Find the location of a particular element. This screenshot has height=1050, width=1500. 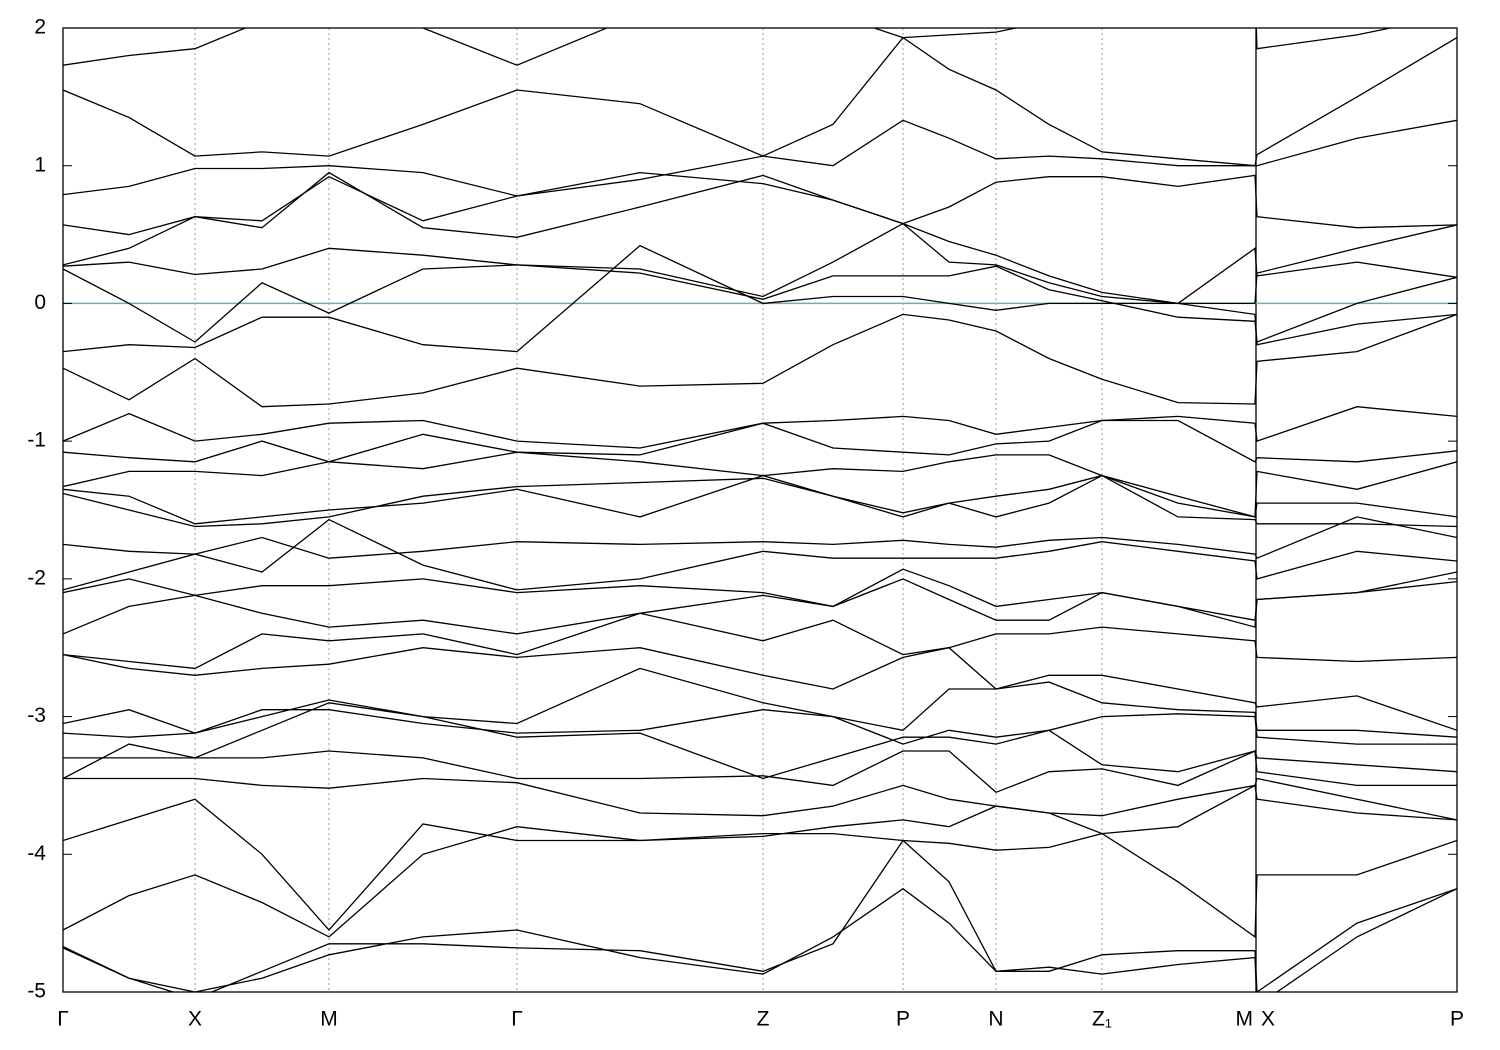

x-tick-label: Z is located at coordinates (763, 1019).